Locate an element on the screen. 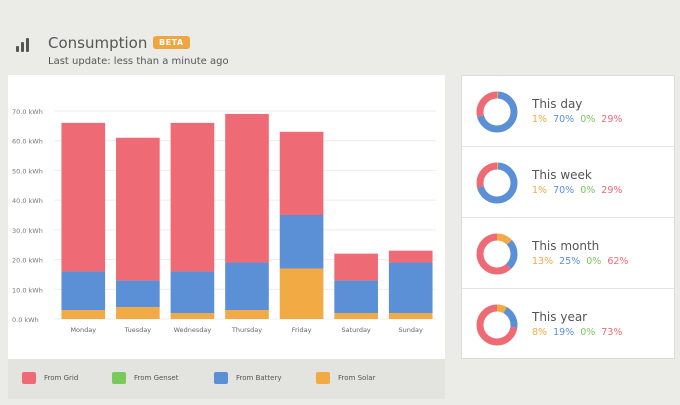 This screenshot has height=405, width=680. legend-item-battery: From Battery is located at coordinates (247, 378).